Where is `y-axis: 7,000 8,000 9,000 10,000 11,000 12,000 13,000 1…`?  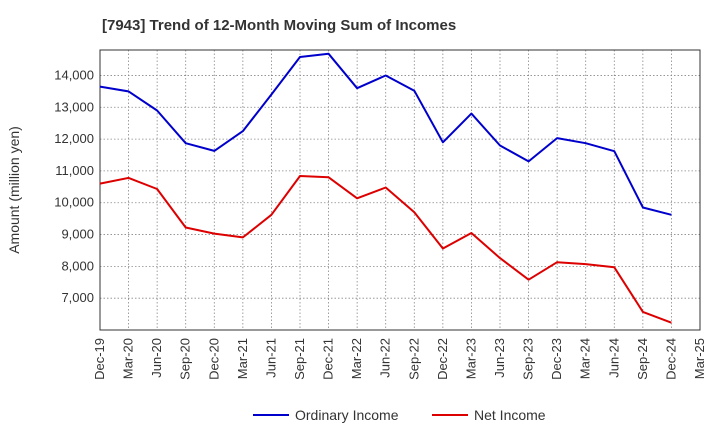 y-axis: 7,000 8,000 9,000 10,000 11,000 12,000 13,000 1… is located at coordinates (74, 186).